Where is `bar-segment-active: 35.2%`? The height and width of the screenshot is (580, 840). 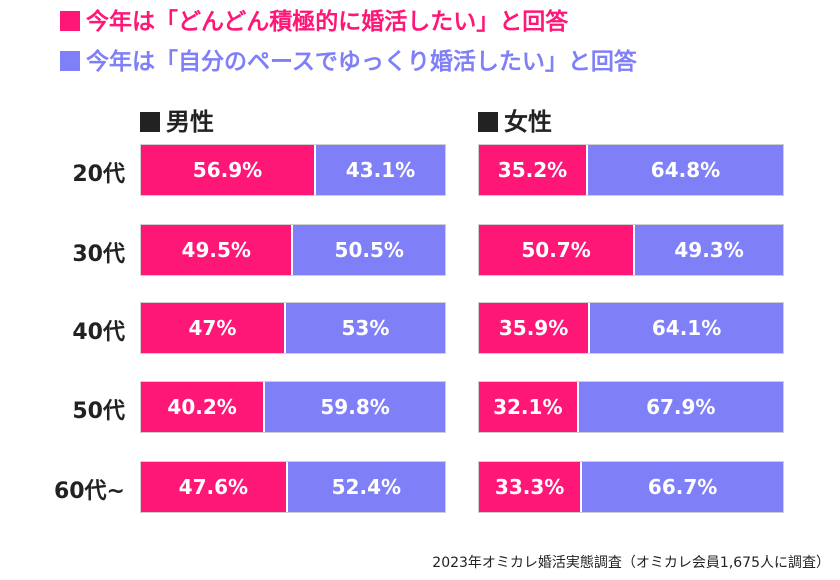 bar-segment-active: 35.2% is located at coordinates (532, 170).